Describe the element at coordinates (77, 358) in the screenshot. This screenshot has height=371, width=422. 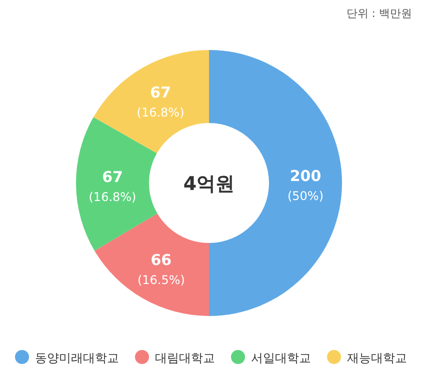
I see `legend-label: 동양미래대학교` at that location.